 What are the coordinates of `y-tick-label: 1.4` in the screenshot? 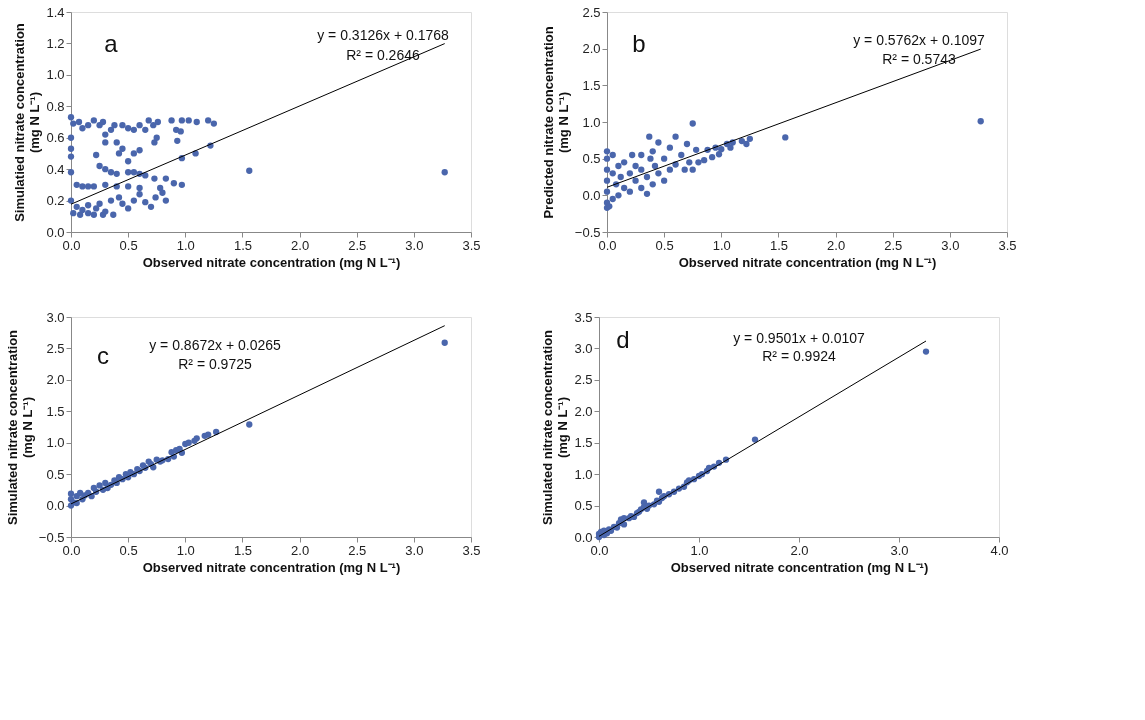 It's located at (55, 12).